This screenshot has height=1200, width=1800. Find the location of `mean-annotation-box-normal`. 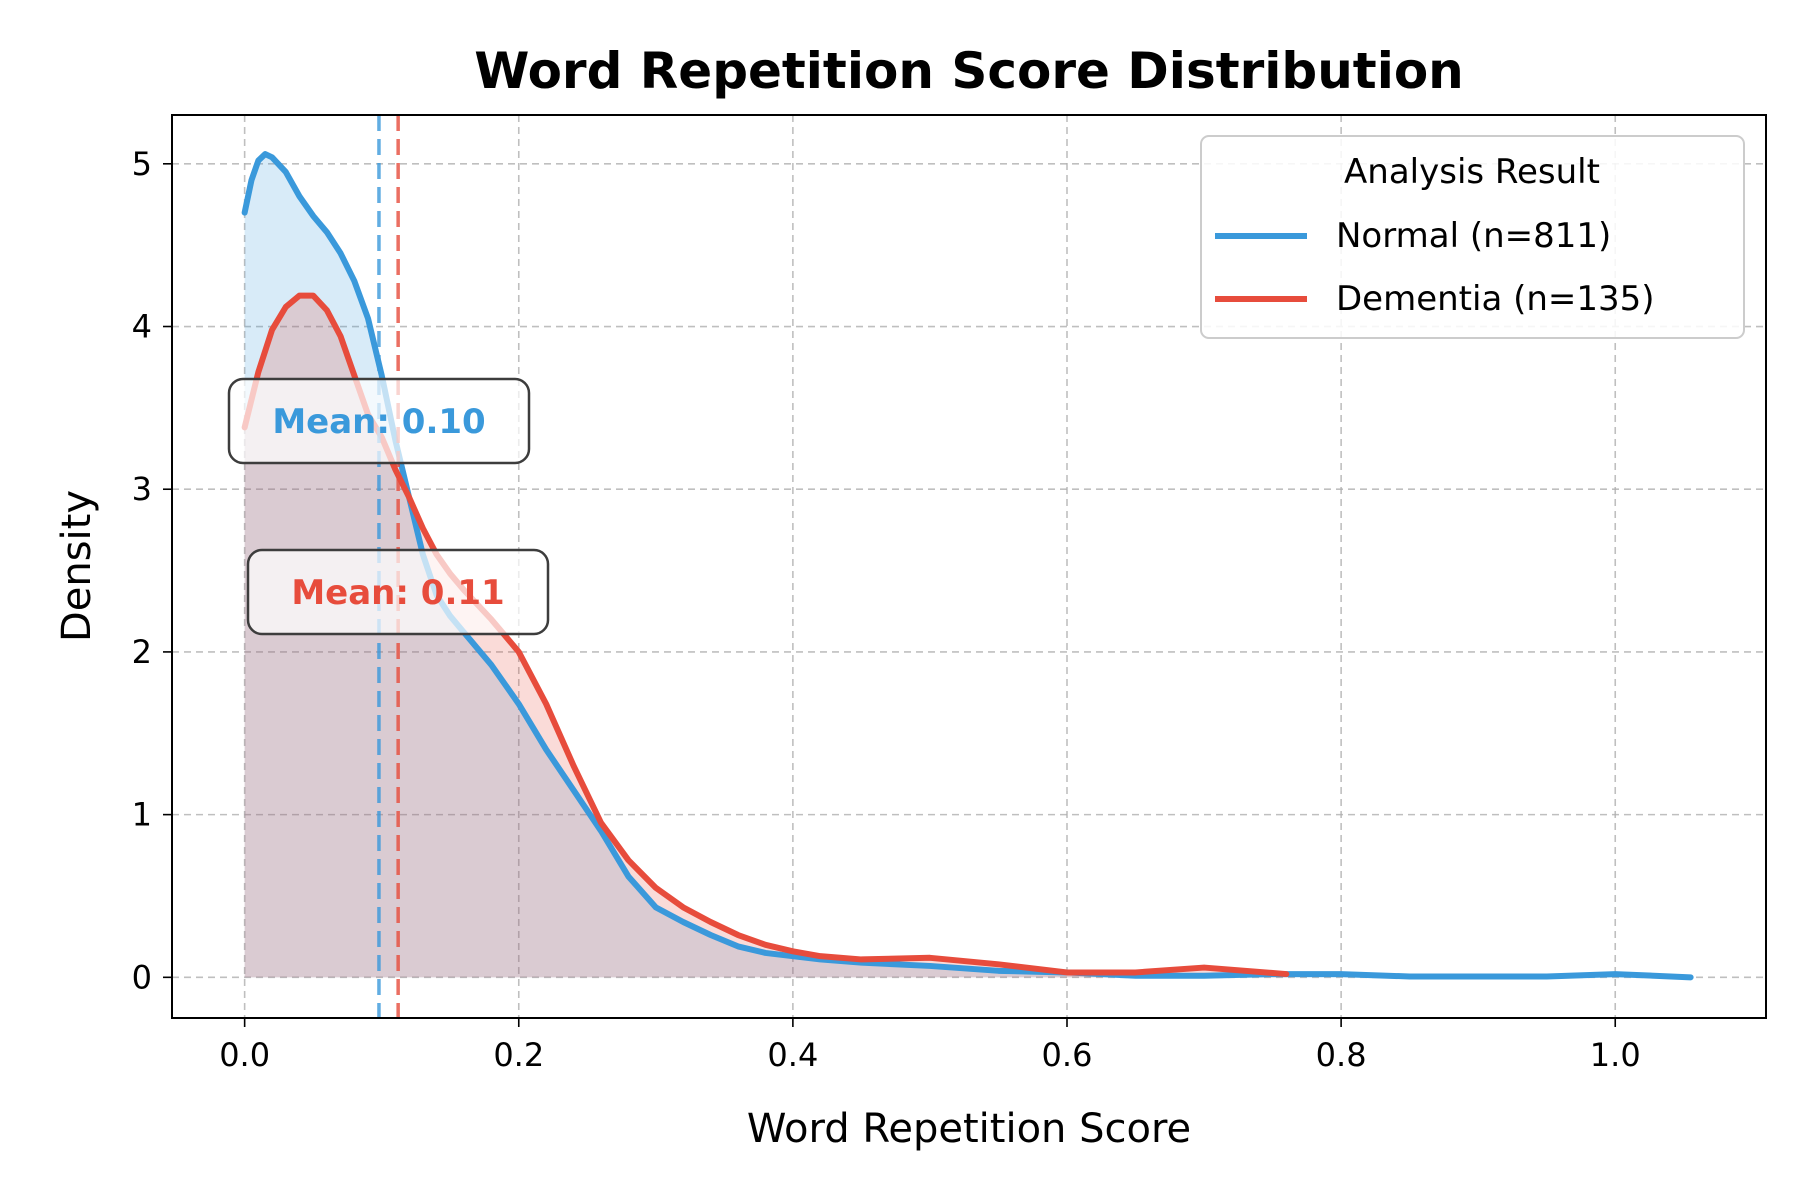

mean-annotation-box-normal is located at coordinates (379, 421).